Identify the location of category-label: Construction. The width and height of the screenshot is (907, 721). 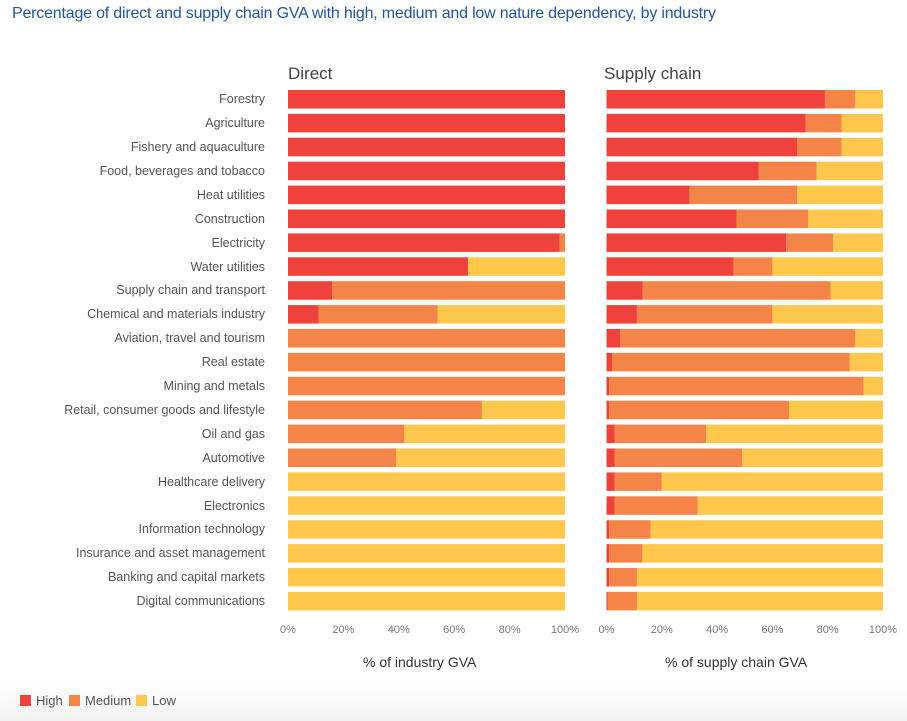
(229, 218).